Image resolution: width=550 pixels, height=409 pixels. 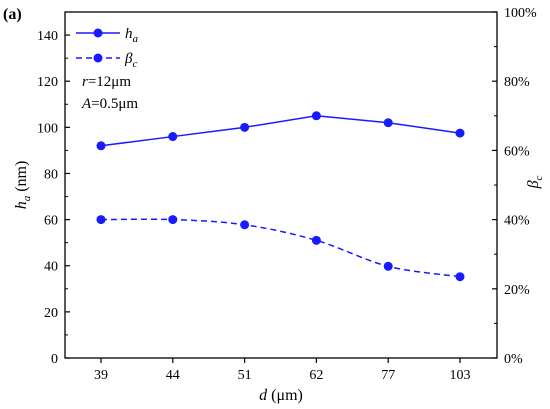 What do you see at coordinates (51, 174) in the screenshot?
I see `y-left-tick-label: 80` at bounding box center [51, 174].